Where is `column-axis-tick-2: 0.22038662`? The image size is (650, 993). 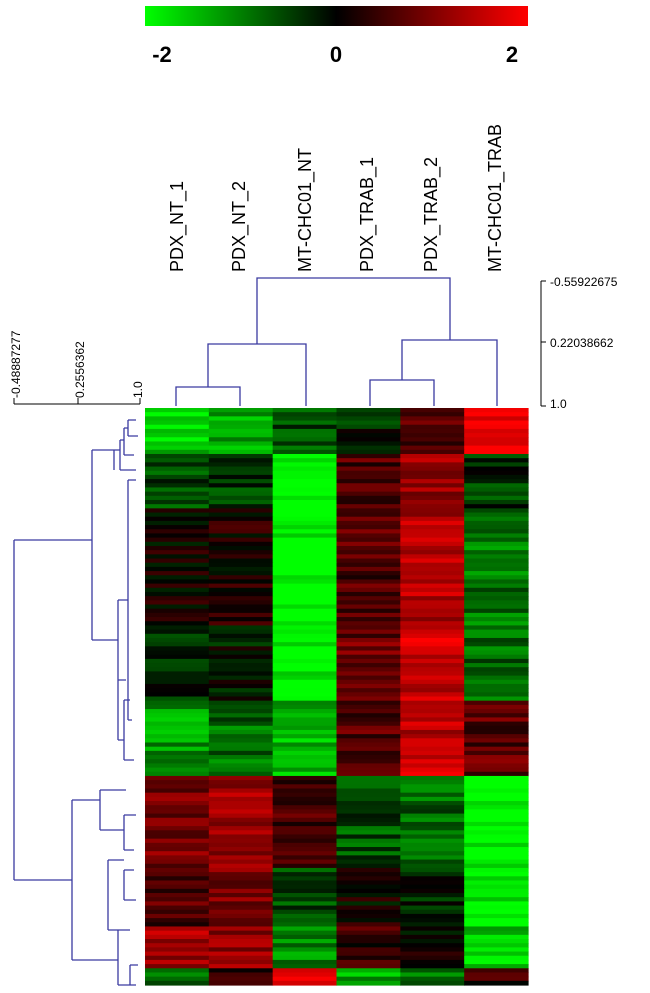
column-axis-tick-2: 0.22038662 is located at coordinates (582, 343).